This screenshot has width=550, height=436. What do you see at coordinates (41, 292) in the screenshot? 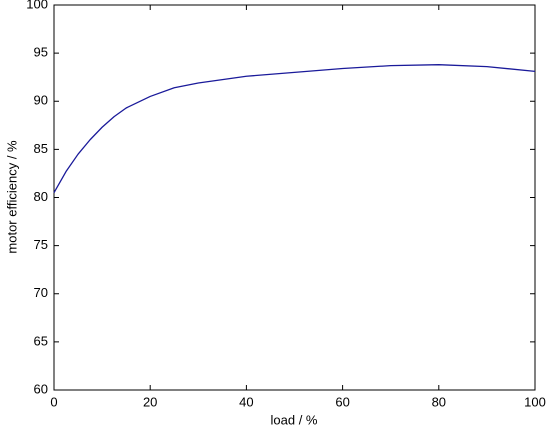
I see `y-tick-label: 70` at bounding box center [41, 292].